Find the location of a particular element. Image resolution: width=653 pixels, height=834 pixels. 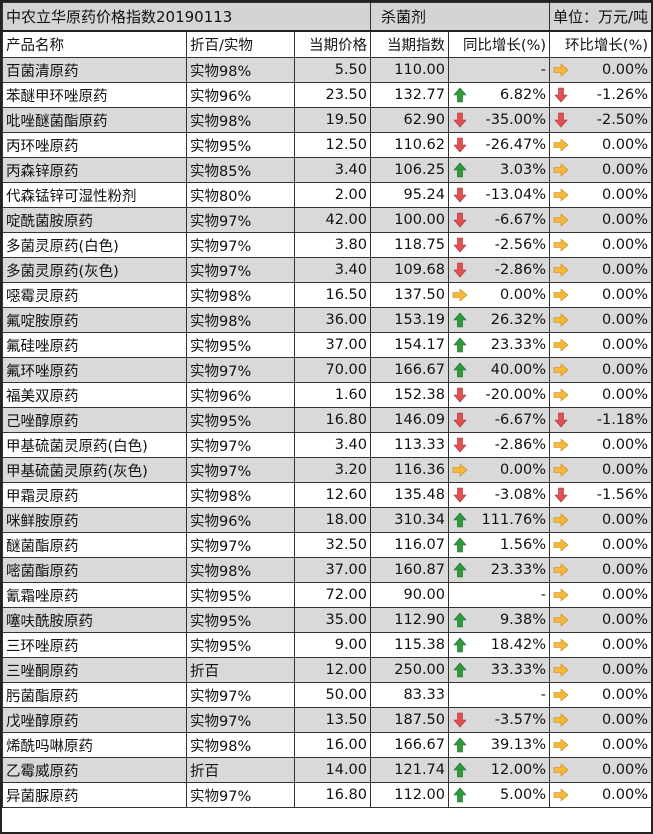

current-index: 112.00 is located at coordinates (410, 795).